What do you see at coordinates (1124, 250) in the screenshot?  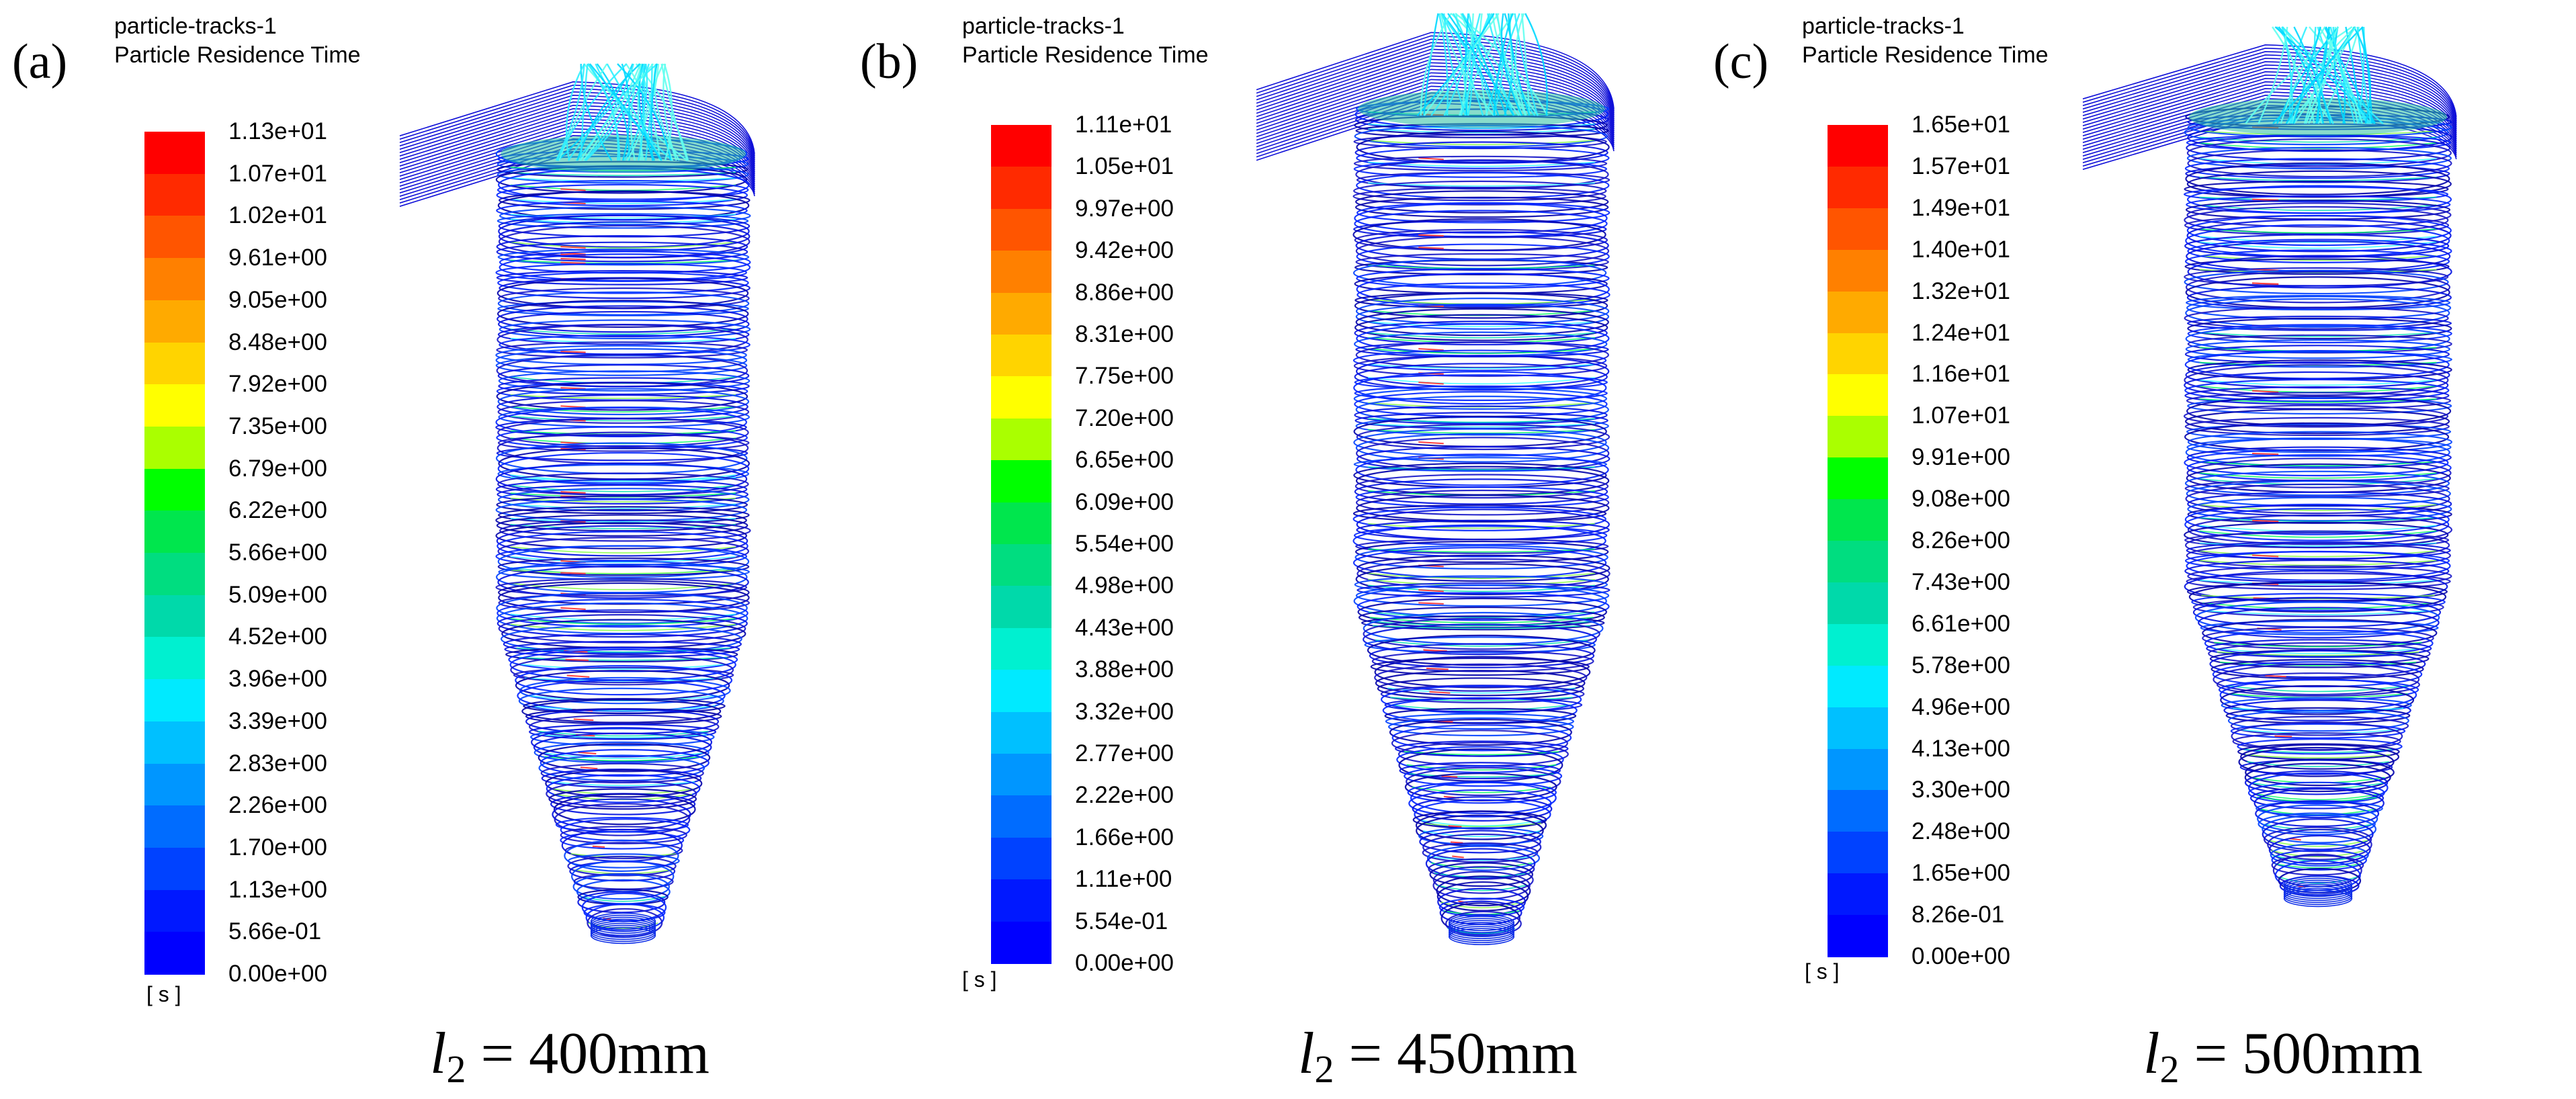 I see `colorbar-tick-label: 9.42e+00` at bounding box center [1124, 250].